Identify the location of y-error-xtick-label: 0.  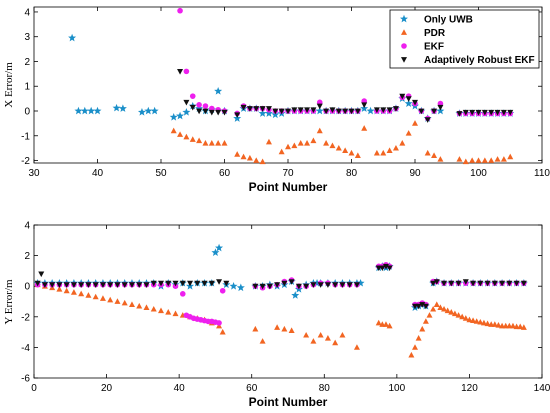
(34, 388).